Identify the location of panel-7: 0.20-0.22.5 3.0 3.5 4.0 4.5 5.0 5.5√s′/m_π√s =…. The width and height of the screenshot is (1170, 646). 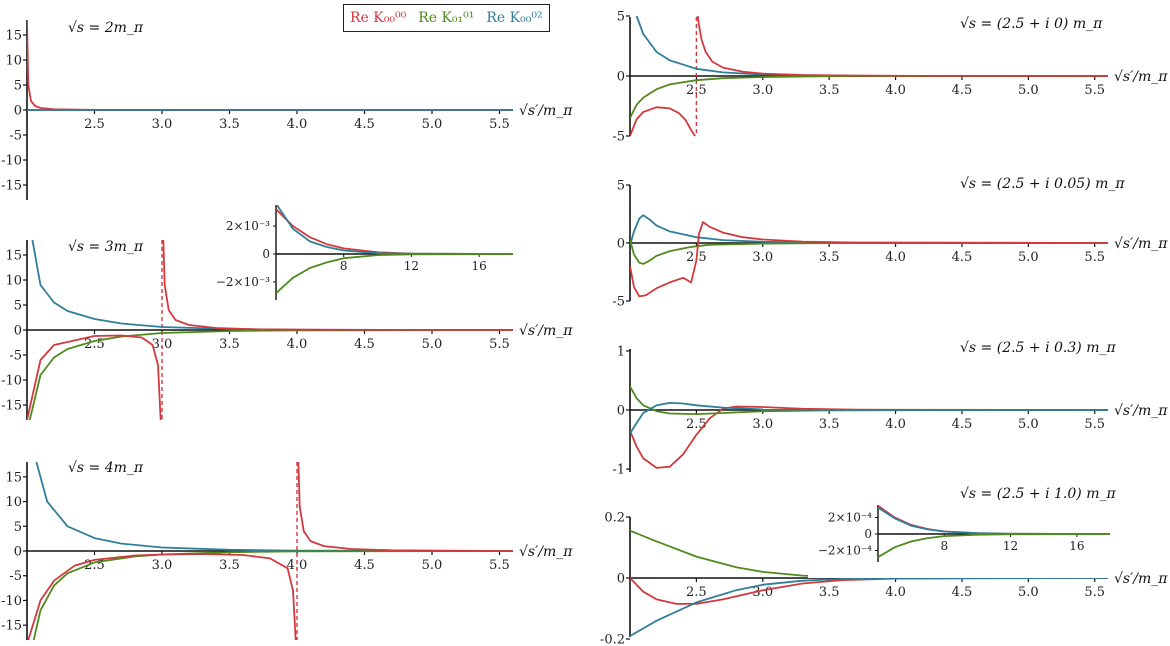
(884, 566).